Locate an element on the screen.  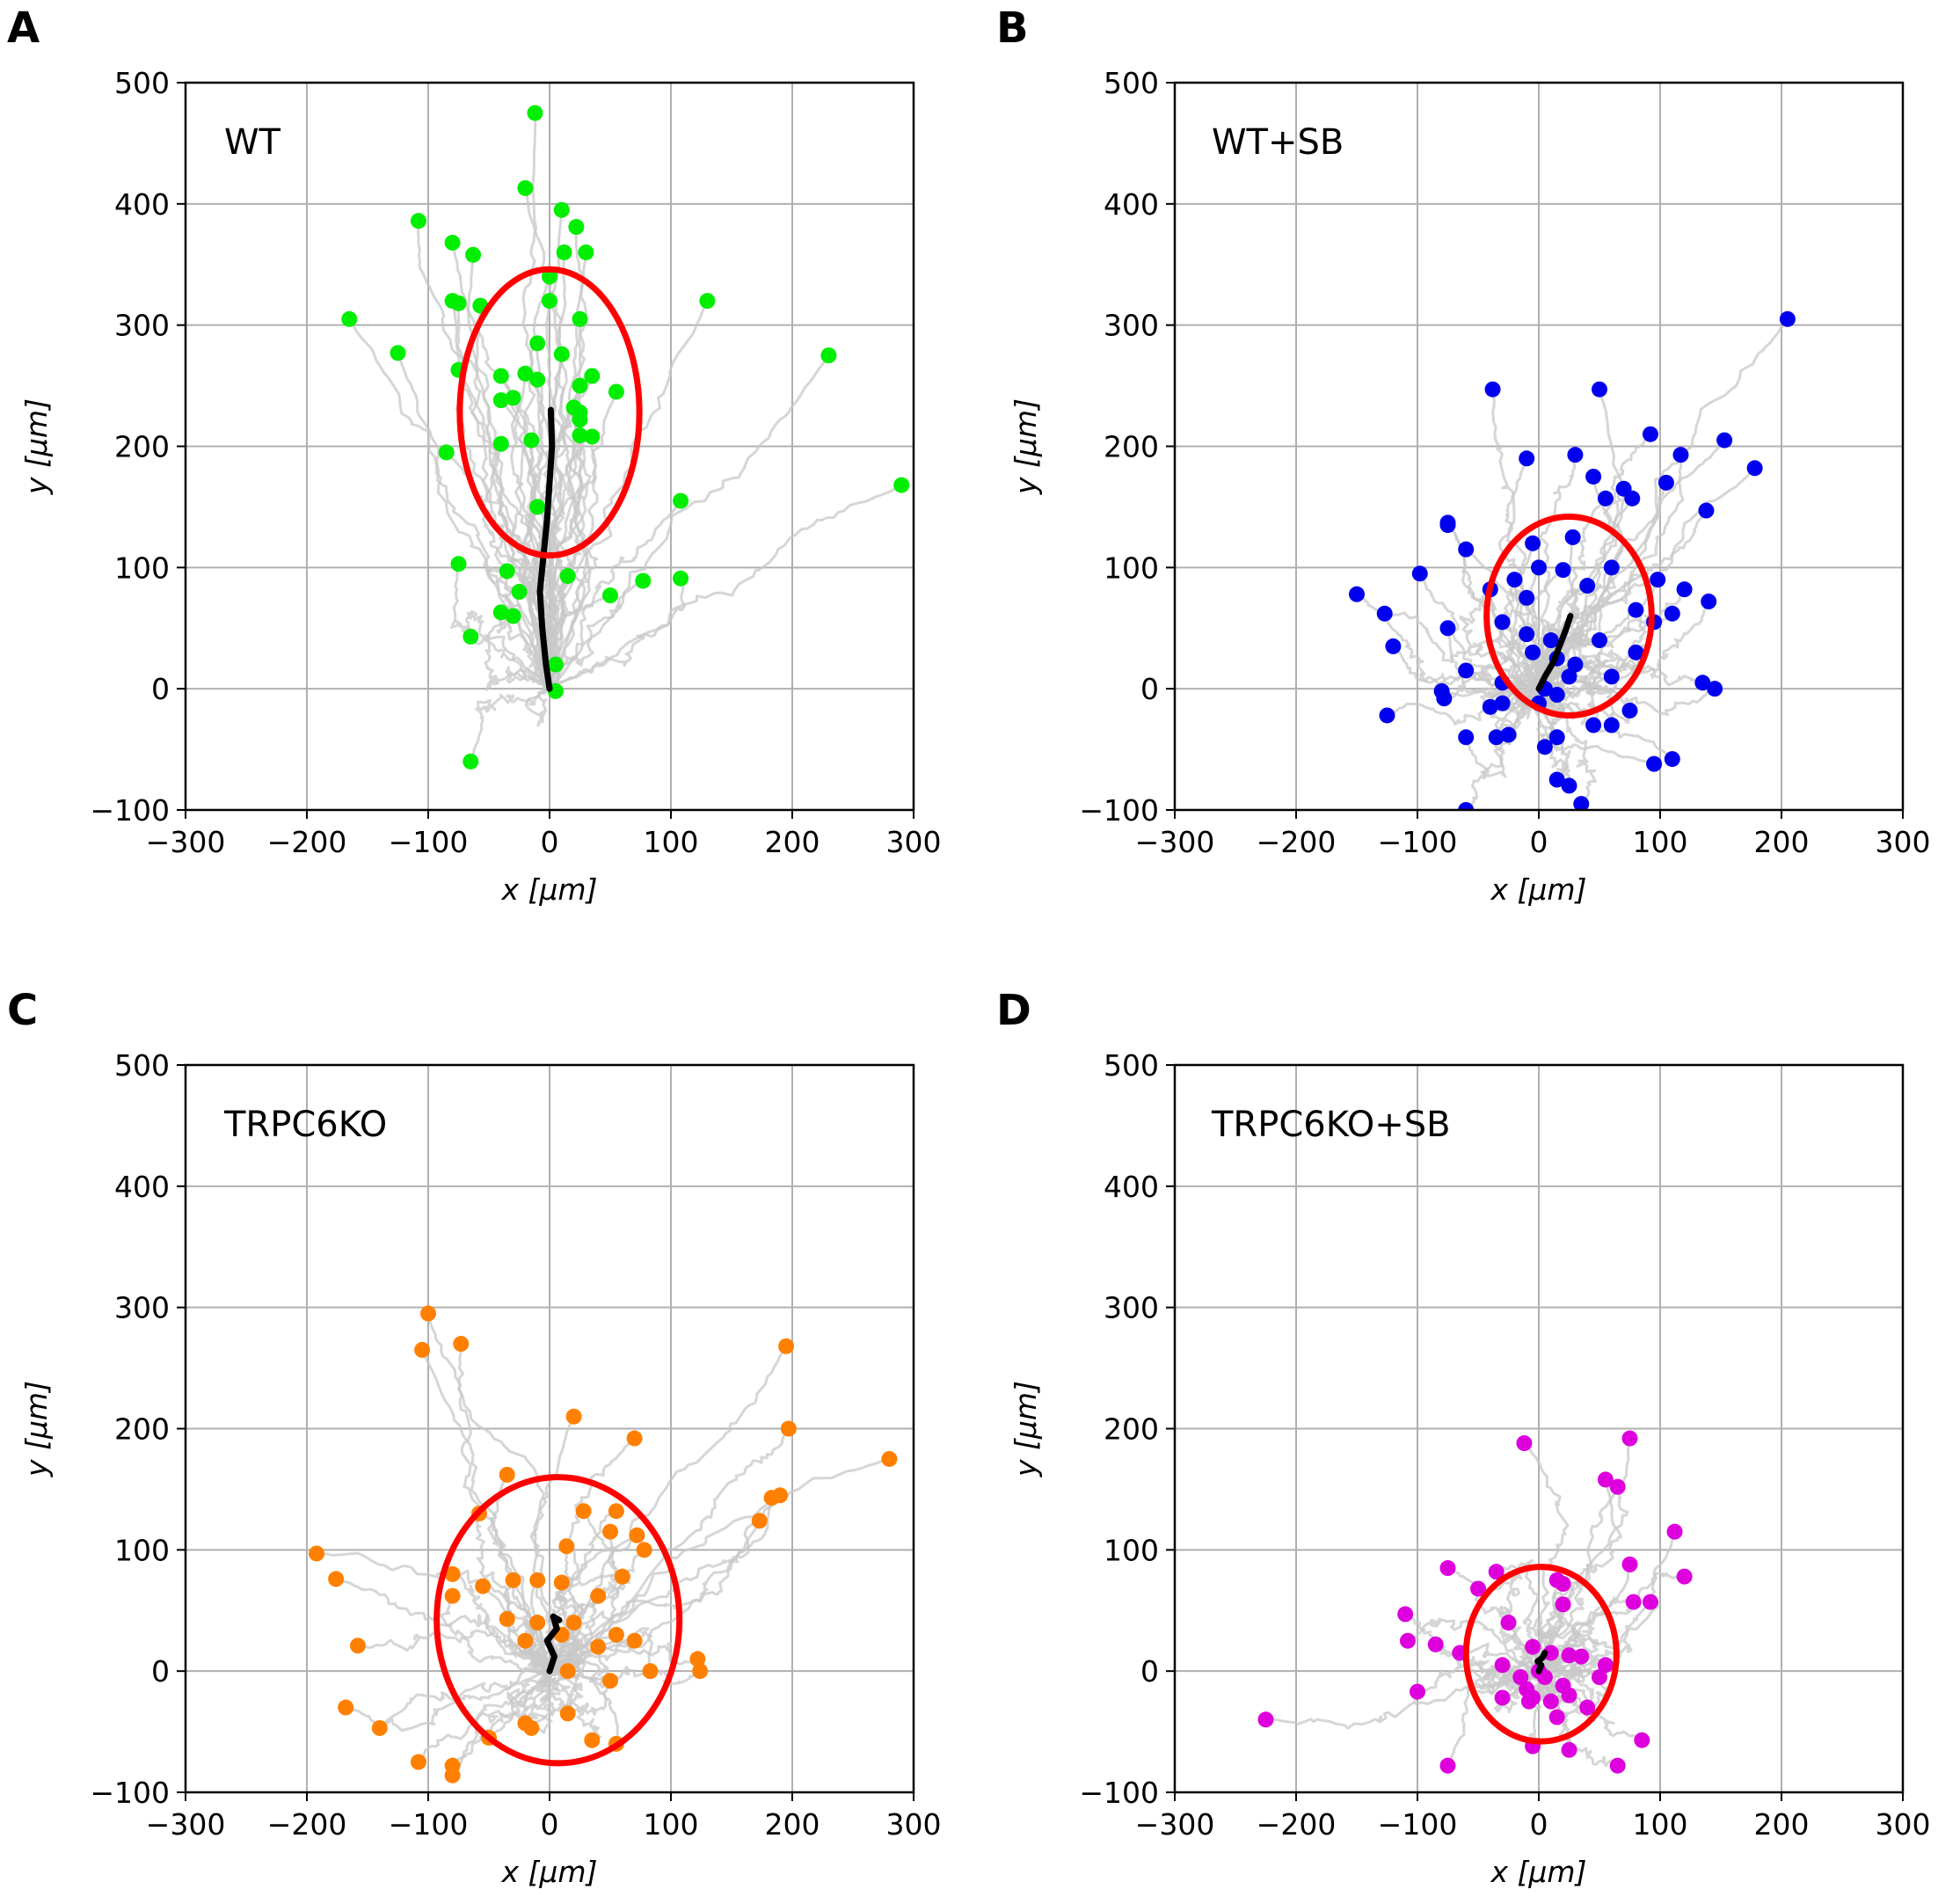
x-tick-label: 300 is located at coordinates (1903, 842).